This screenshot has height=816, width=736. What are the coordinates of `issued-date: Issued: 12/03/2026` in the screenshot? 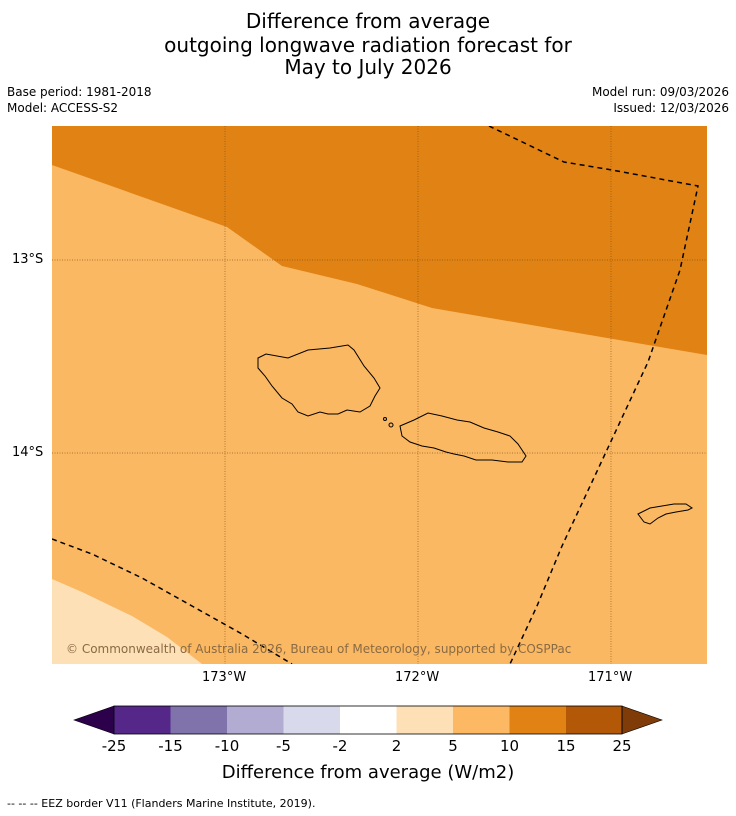 It's located at (671, 108).